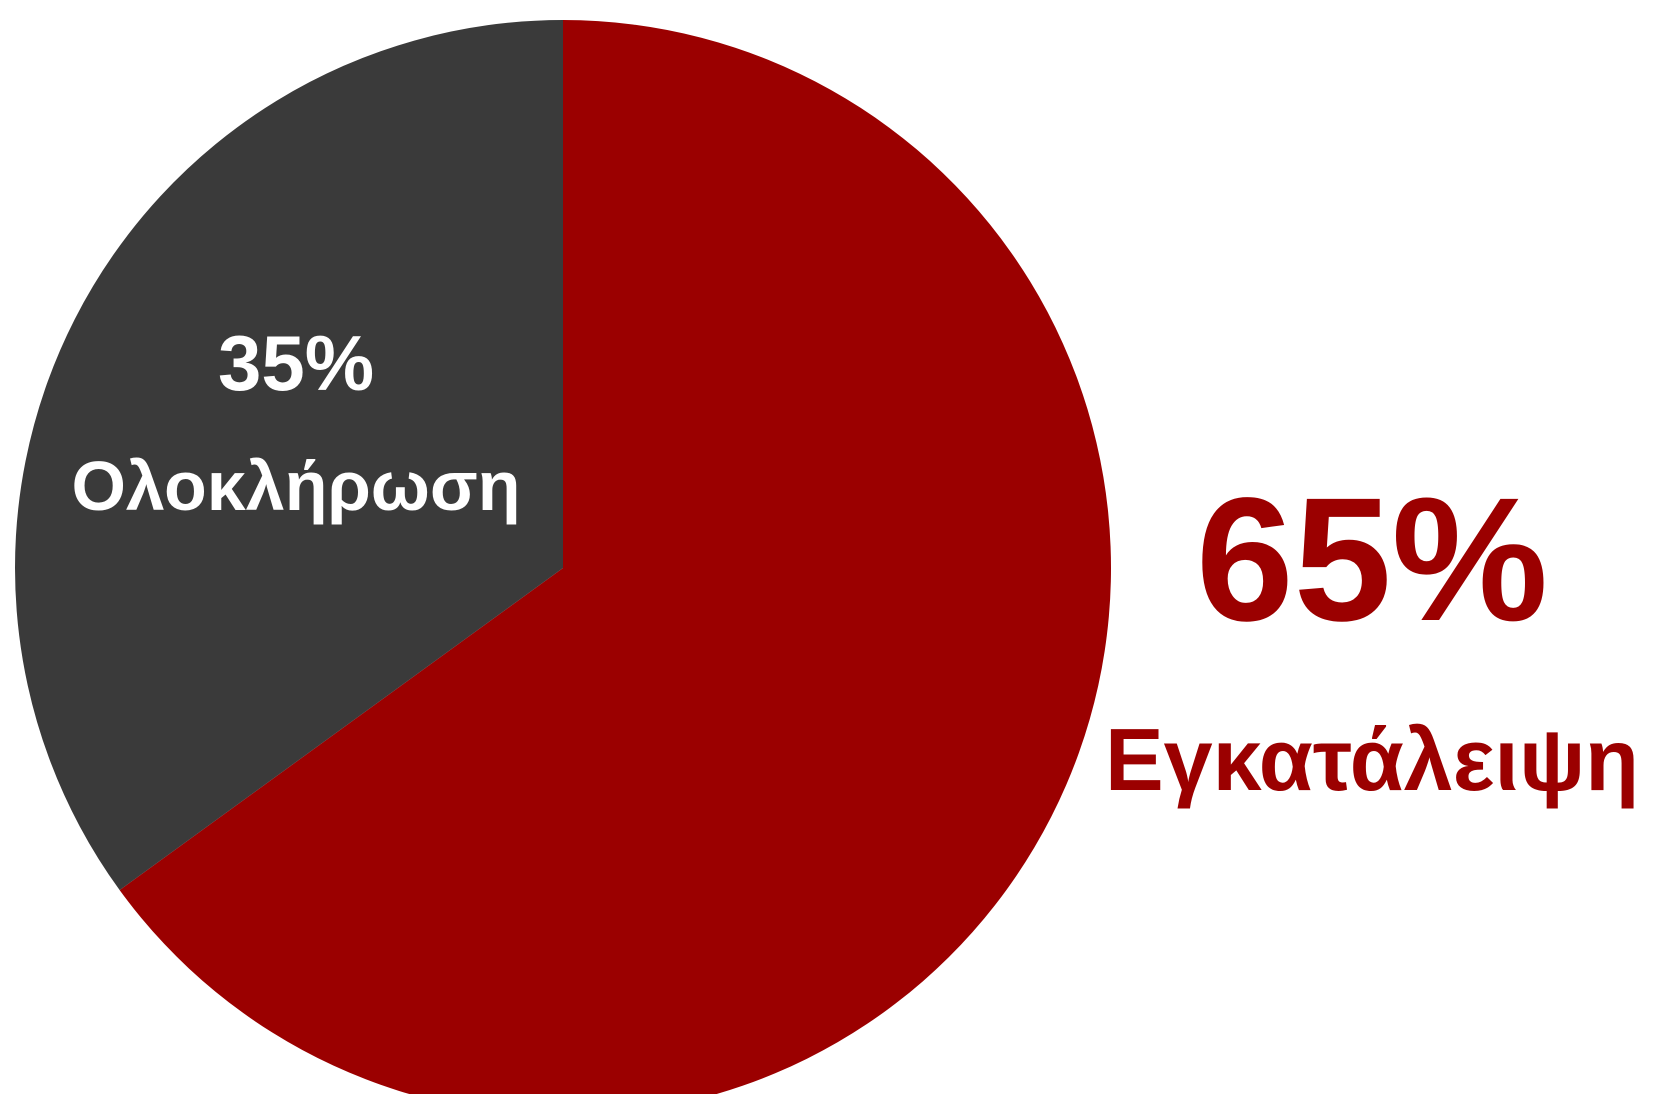 This screenshot has width=1664, height=1094. I want to click on slice-label-name-completion: Ολοκλήρωση, so click(295, 486).